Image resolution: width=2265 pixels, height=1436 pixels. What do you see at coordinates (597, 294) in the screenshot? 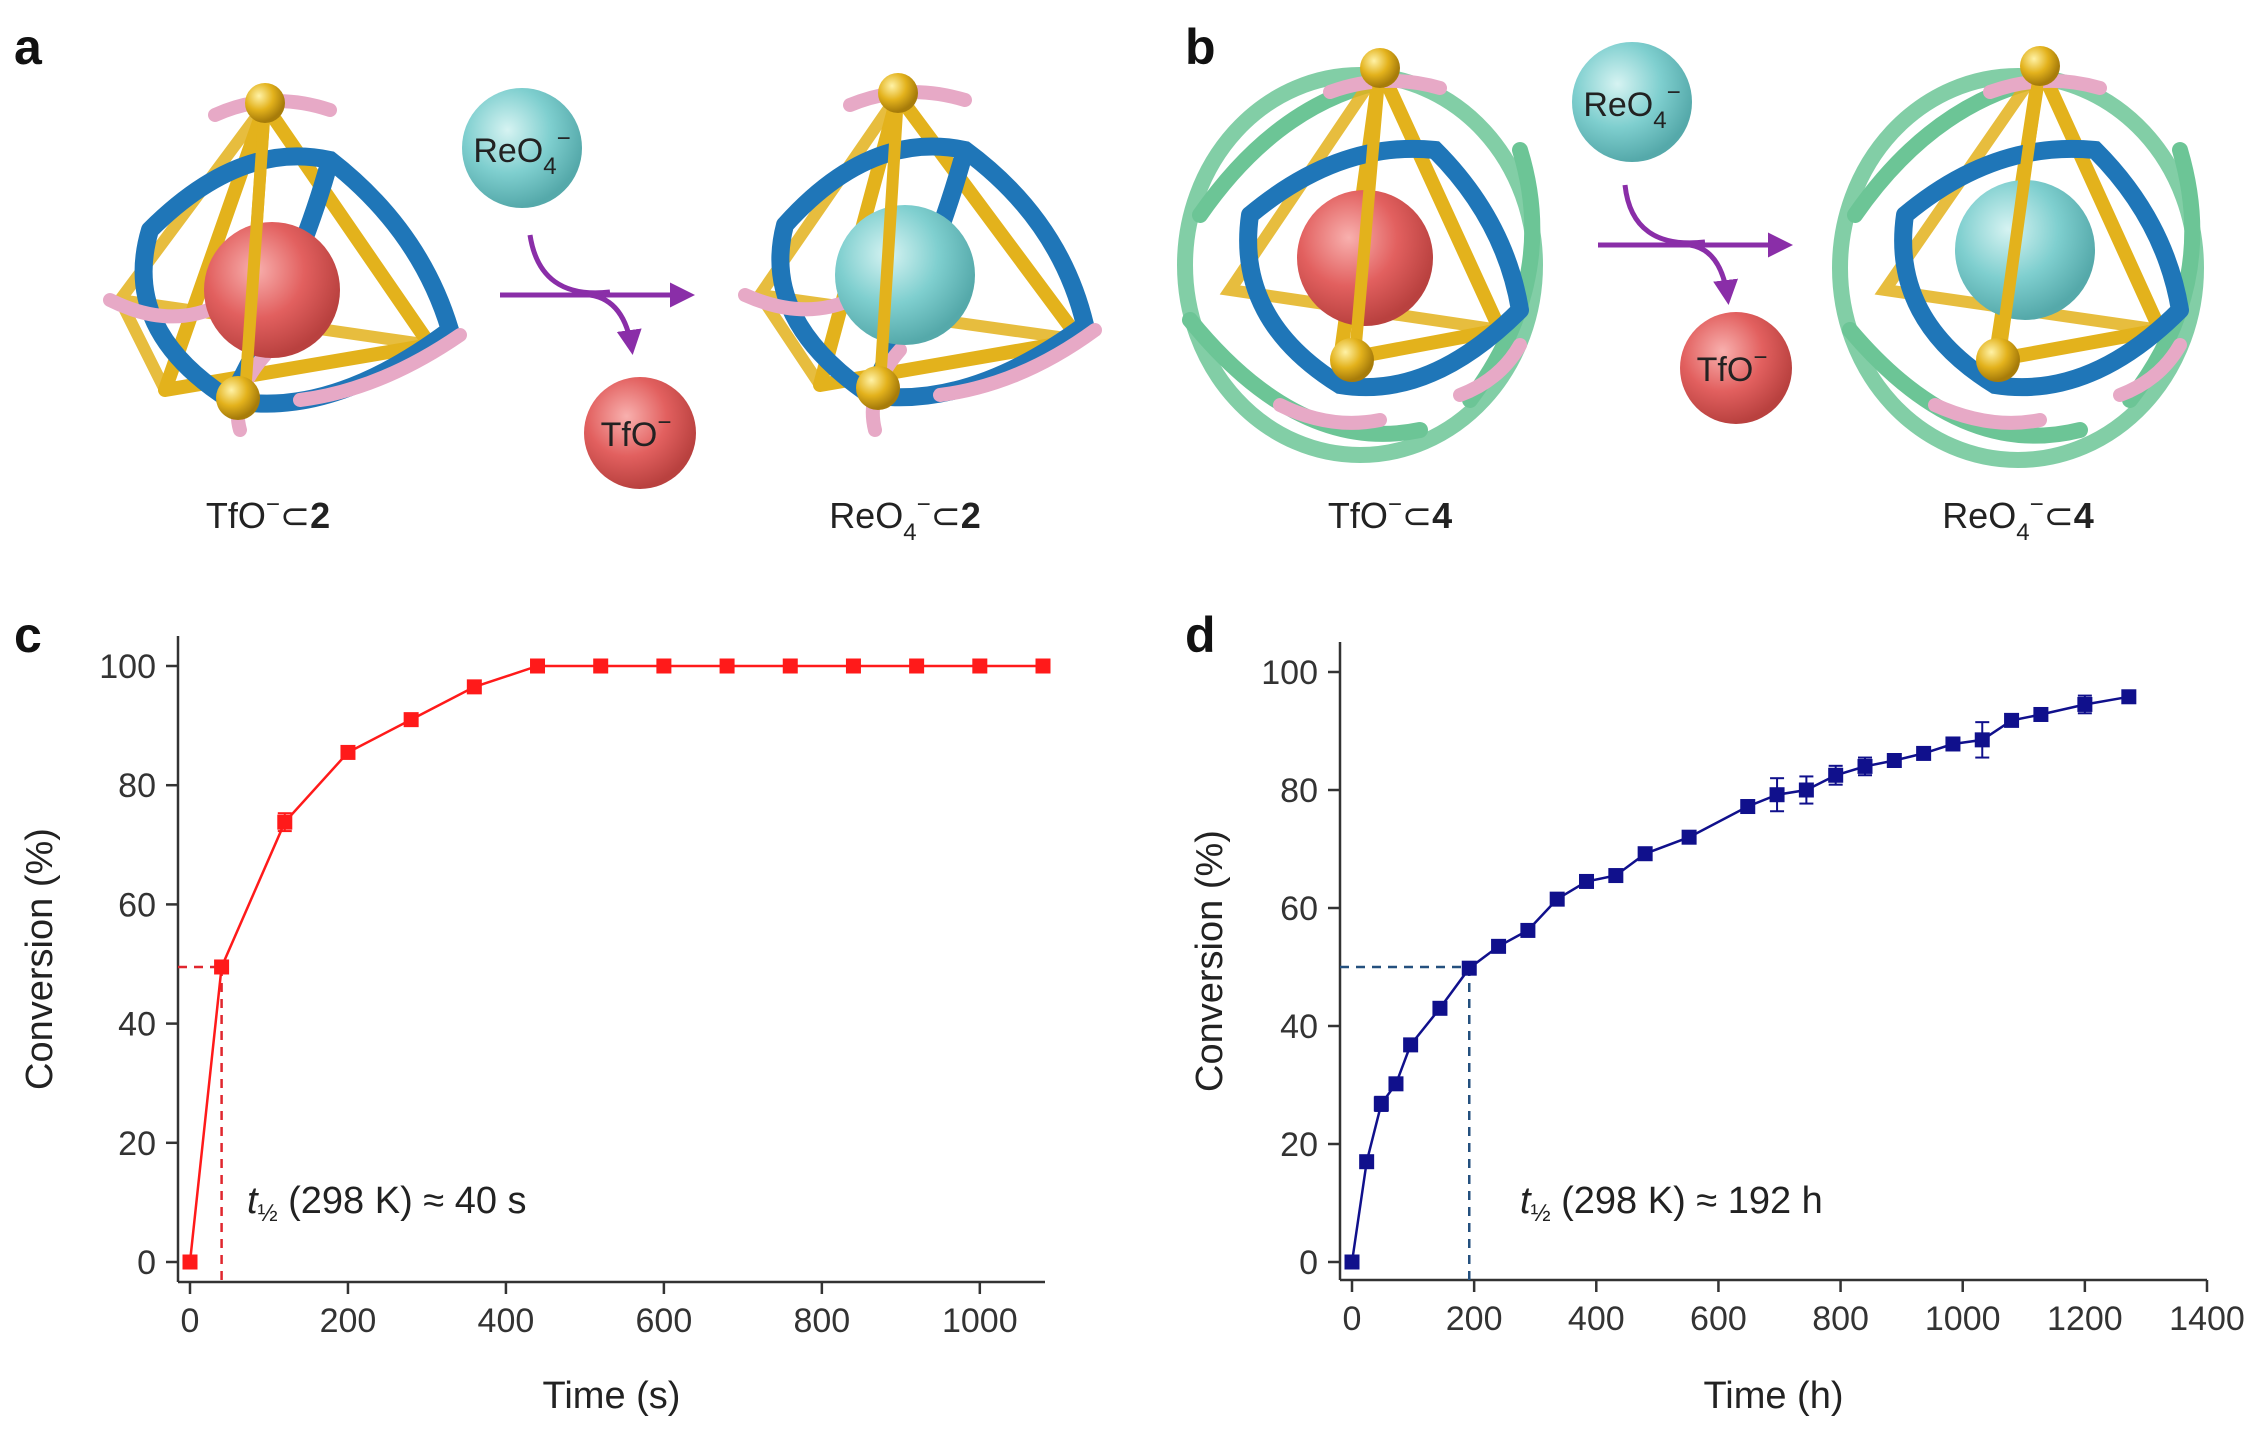
I see `exchange-arrow-a` at bounding box center [597, 294].